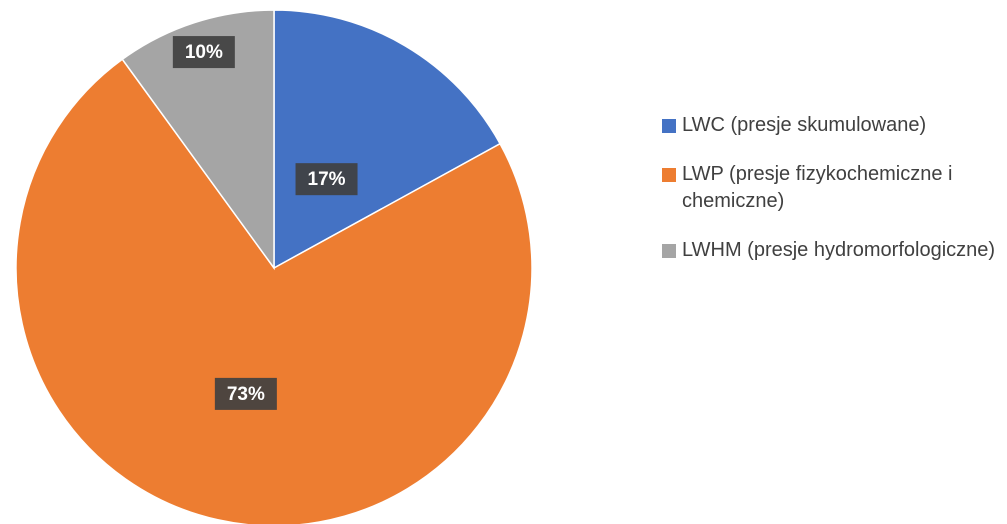 Image resolution: width=1007 pixels, height=524 pixels. I want to click on legend-item: LWC (presje skumulowane), so click(834, 125).